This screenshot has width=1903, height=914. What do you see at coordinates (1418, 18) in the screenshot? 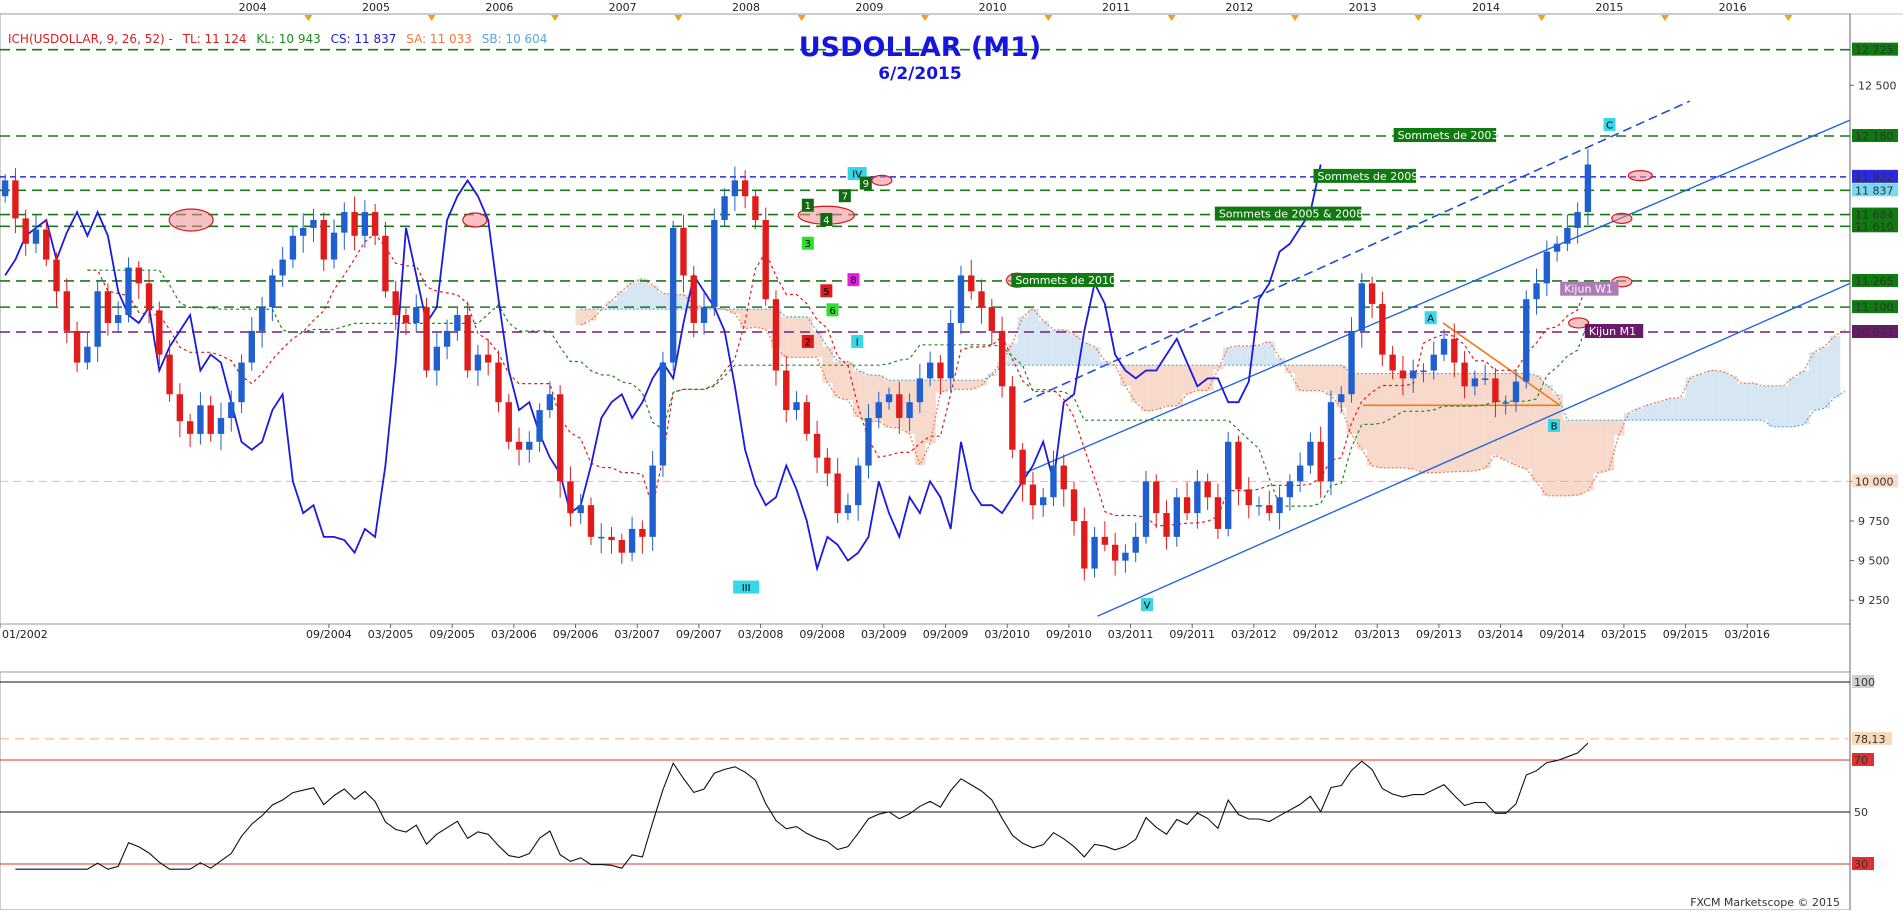
I see `year-marker-icon` at bounding box center [1418, 18].